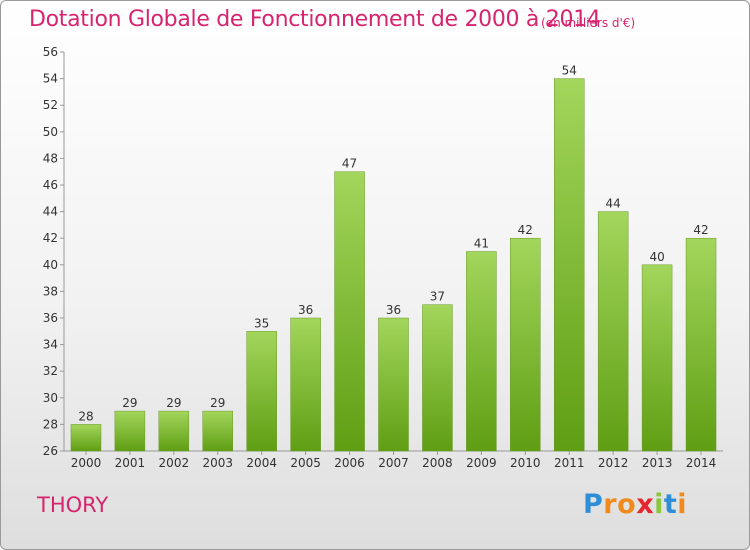 Image resolution: width=750 pixels, height=550 pixels. What do you see at coordinates (481, 463) in the screenshot?
I see `x-tick-label: 2009` at bounding box center [481, 463].